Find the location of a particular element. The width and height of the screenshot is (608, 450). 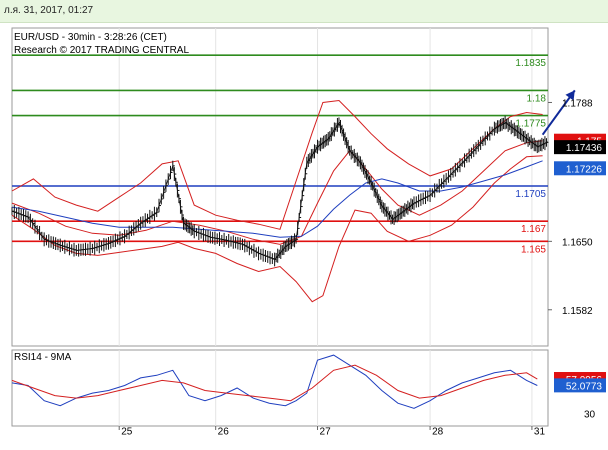

level-label: 1.167 is located at coordinates (533, 229).